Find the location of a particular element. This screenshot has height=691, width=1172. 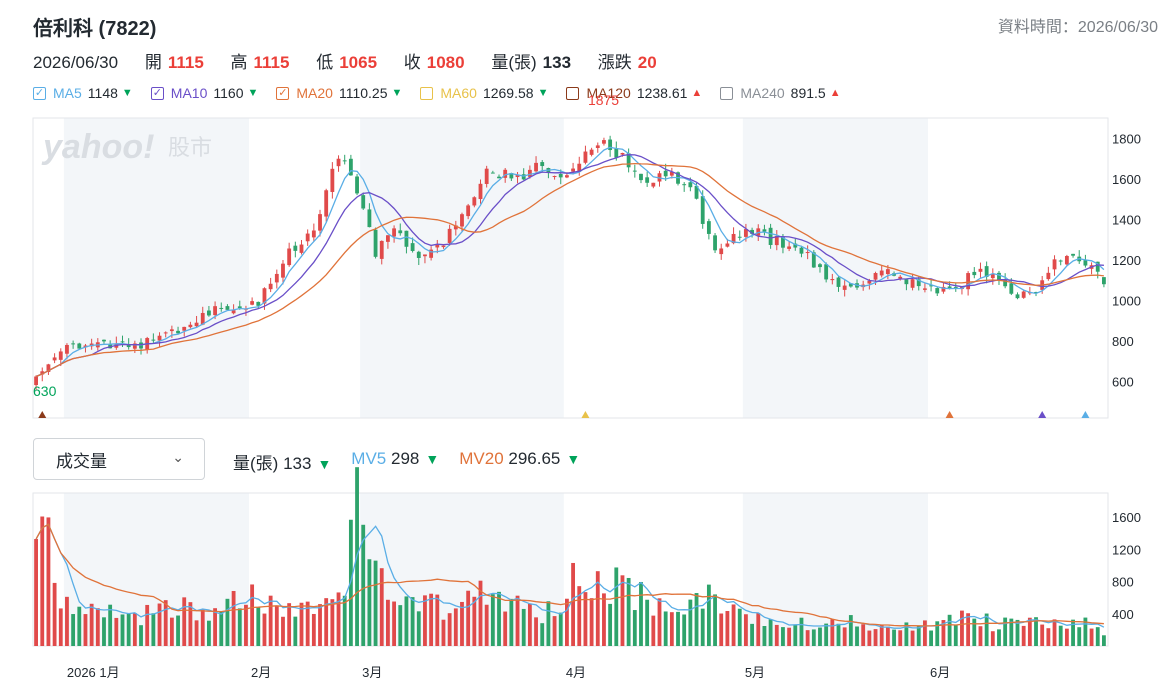

stock-title: 倍利科 (7822) is located at coordinates (95, 29).